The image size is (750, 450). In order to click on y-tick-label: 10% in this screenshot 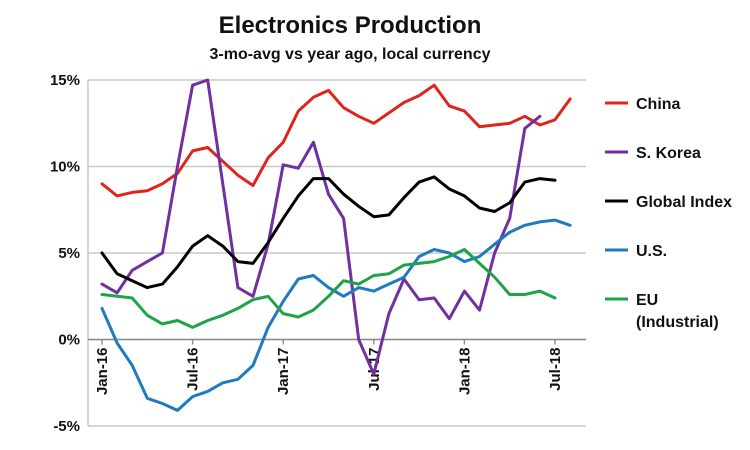, I will do `click(65, 167)`.